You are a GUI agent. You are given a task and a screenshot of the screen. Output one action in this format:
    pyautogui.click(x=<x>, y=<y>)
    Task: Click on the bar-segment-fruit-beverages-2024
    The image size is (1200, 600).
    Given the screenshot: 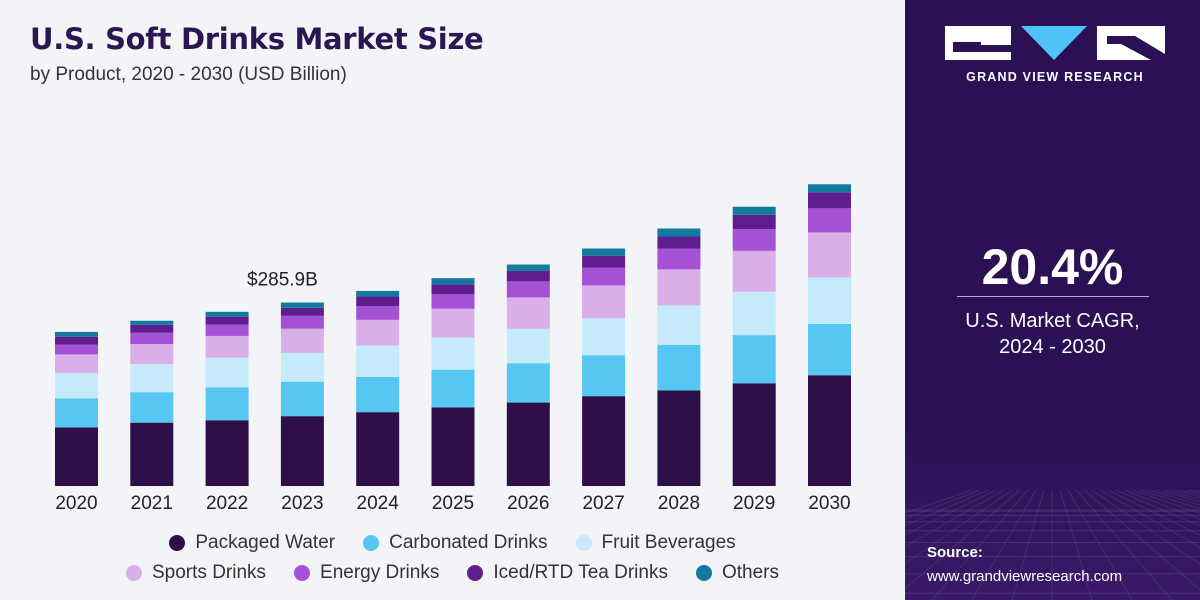 What is the action you would take?
    pyautogui.click(x=378, y=361)
    